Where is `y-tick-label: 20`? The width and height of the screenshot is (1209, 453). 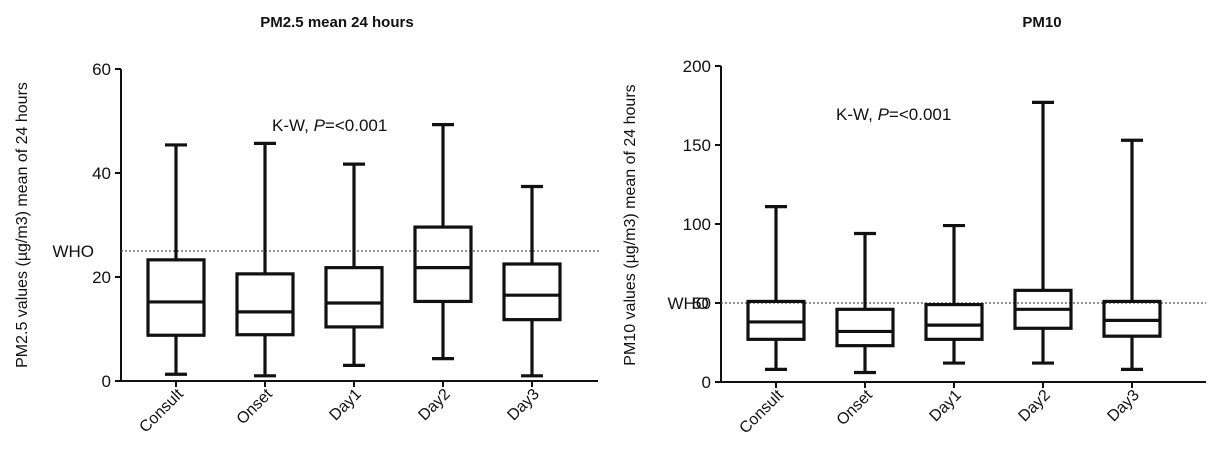
y-tick-label: 20 is located at coordinates (101, 277).